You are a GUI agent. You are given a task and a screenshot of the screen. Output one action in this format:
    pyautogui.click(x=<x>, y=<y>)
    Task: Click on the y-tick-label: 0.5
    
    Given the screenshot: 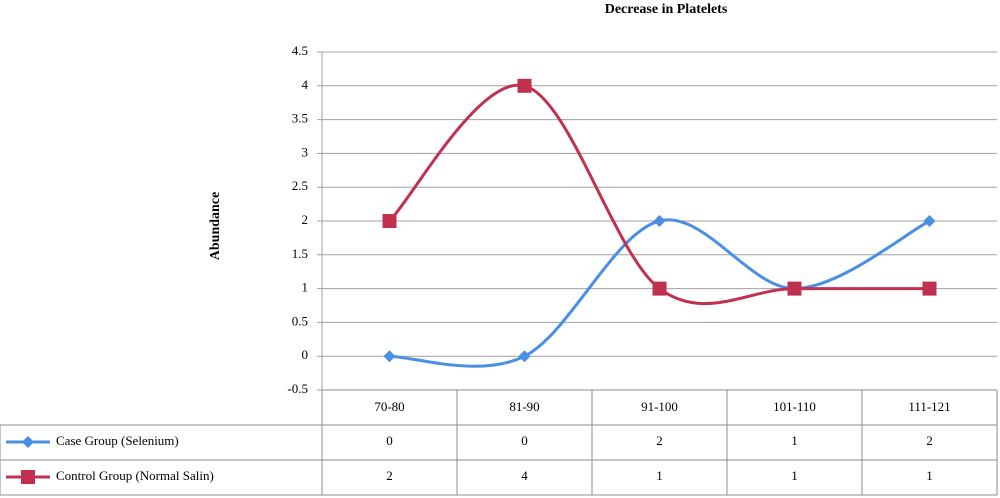 What is the action you would take?
    pyautogui.click(x=300, y=320)
    